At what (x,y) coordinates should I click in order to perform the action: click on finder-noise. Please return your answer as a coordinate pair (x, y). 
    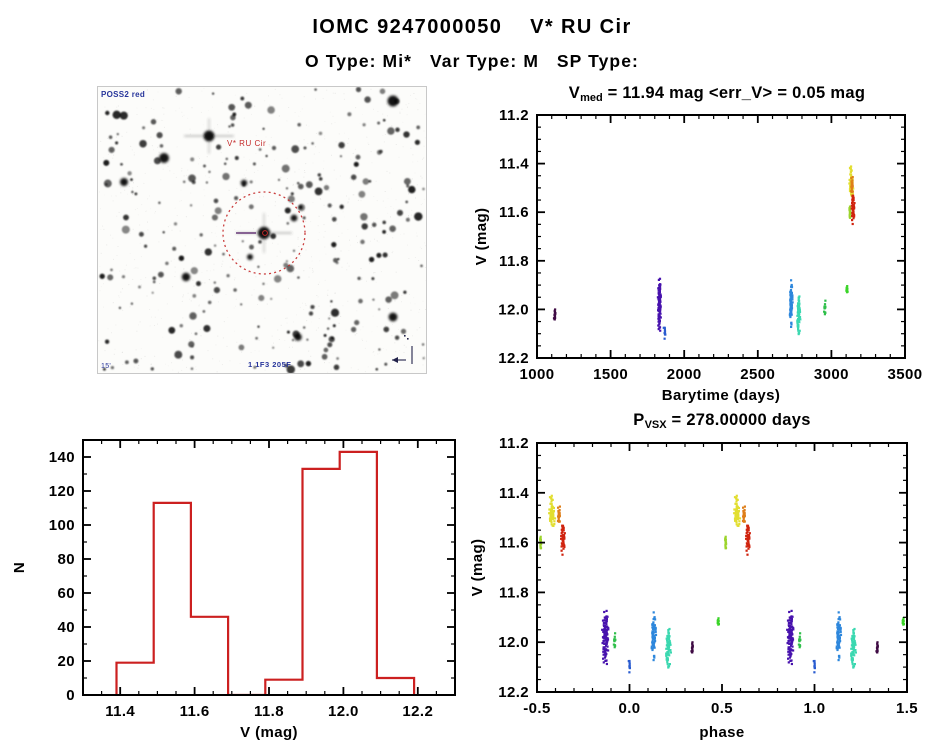
    Looking at the image, I should click on (262, 230).